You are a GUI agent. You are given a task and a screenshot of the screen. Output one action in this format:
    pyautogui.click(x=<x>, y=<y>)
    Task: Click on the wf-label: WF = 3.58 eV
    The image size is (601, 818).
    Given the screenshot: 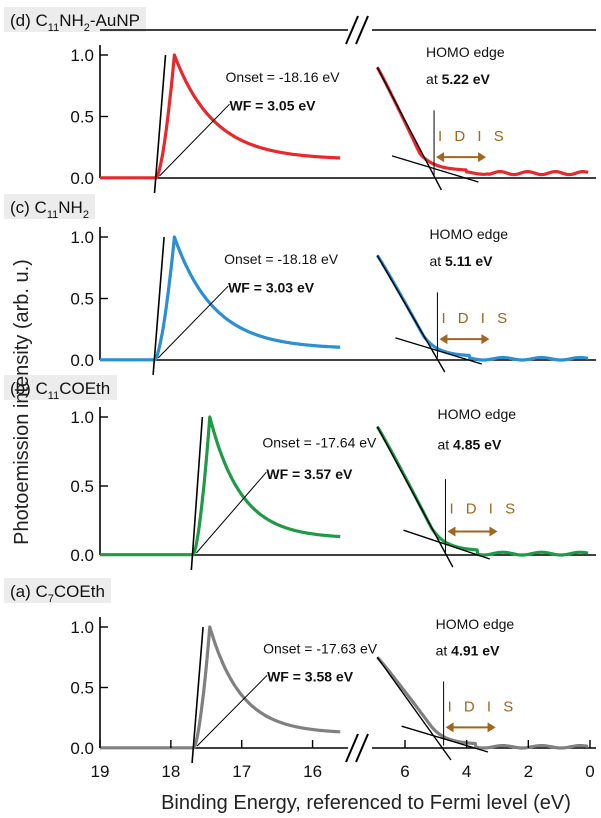 What is the action you would take?
    pyautogui.click(x=310, y=676)
    